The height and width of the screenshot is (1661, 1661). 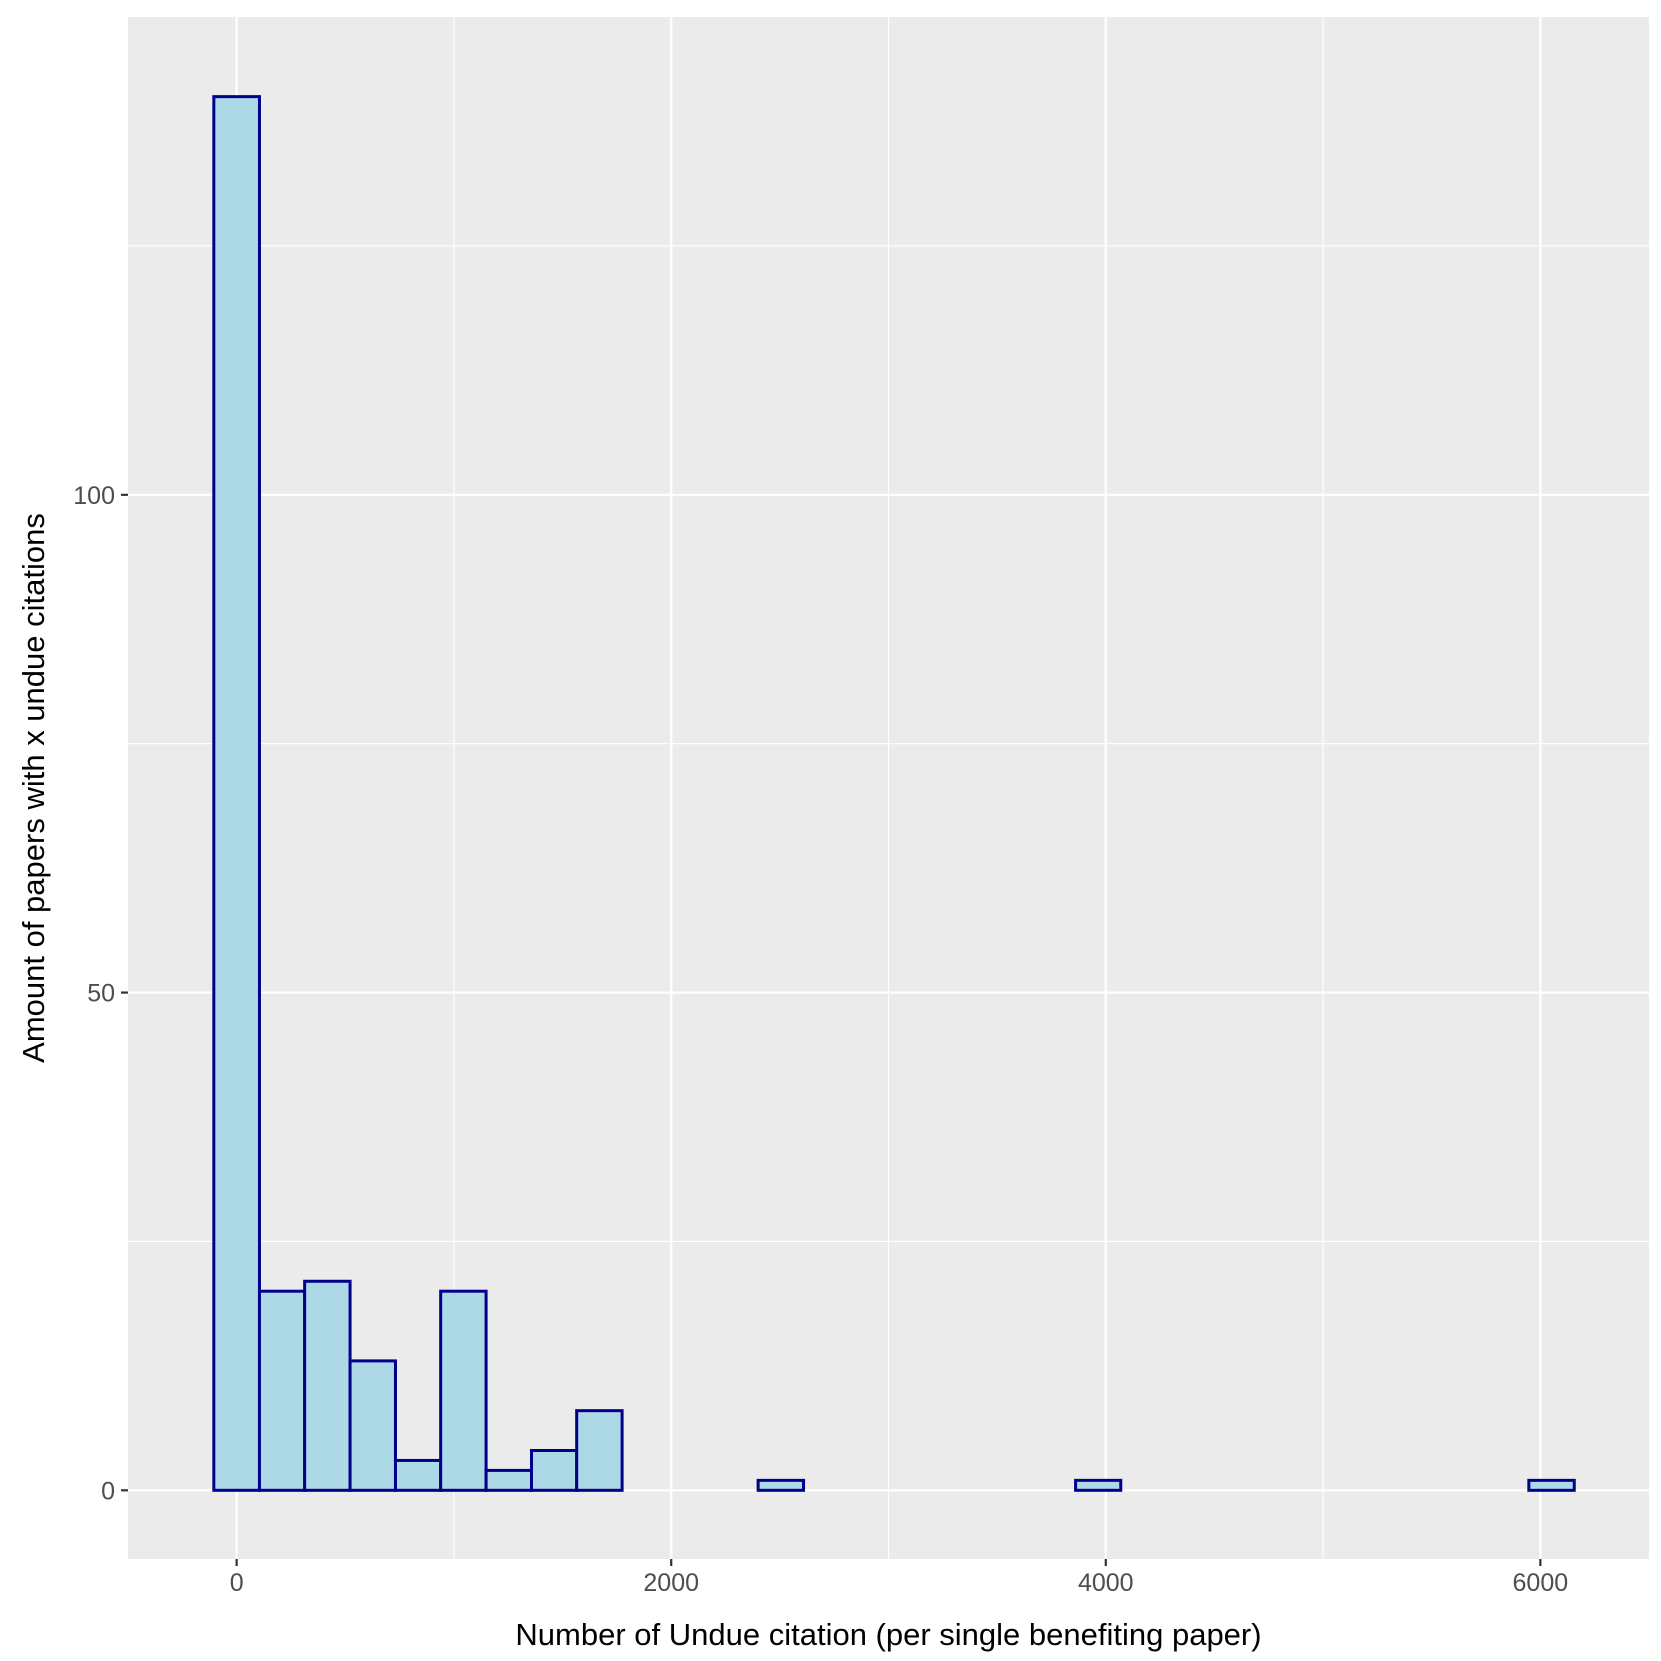 I want to click on y-axis-title: Amount of papers with x undue citations, so click(x=33, y=788).